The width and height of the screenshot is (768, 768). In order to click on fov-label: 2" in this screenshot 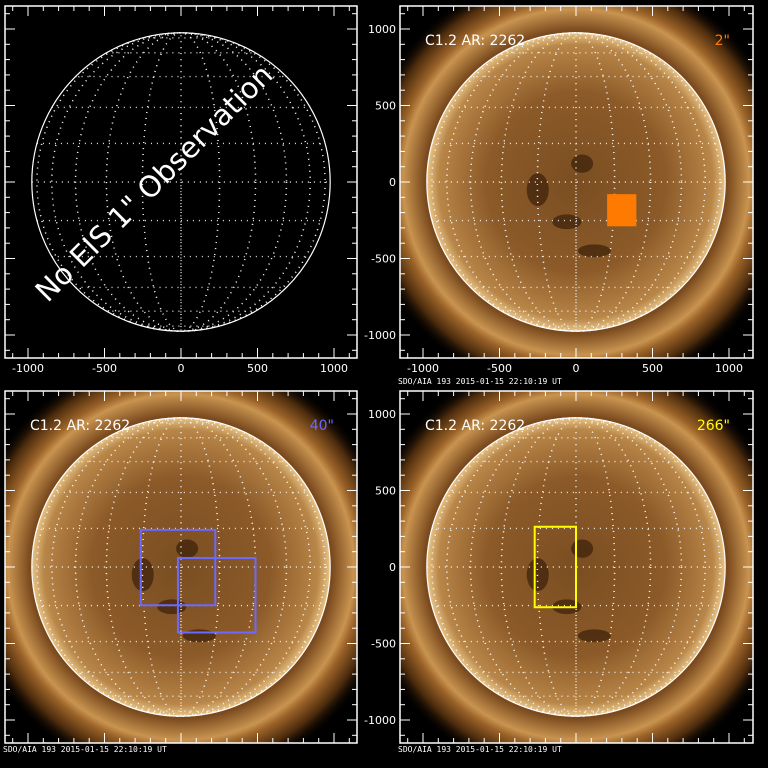, I will do `click(722, 41)`.